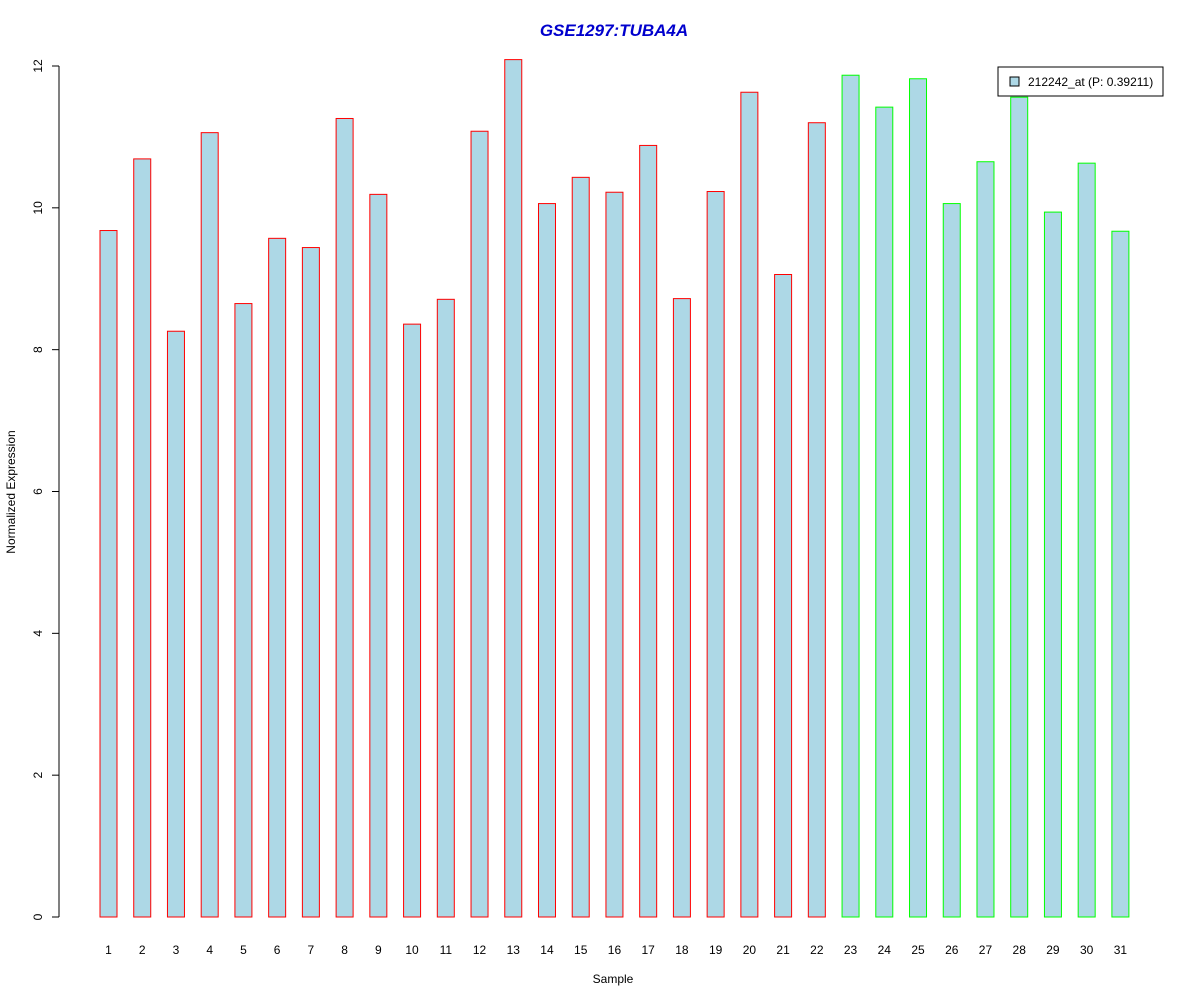 Image resolution: width=1200 pixels, height=1000 pixels. I want to click on x-tick-label: 25, so click(918, 950).